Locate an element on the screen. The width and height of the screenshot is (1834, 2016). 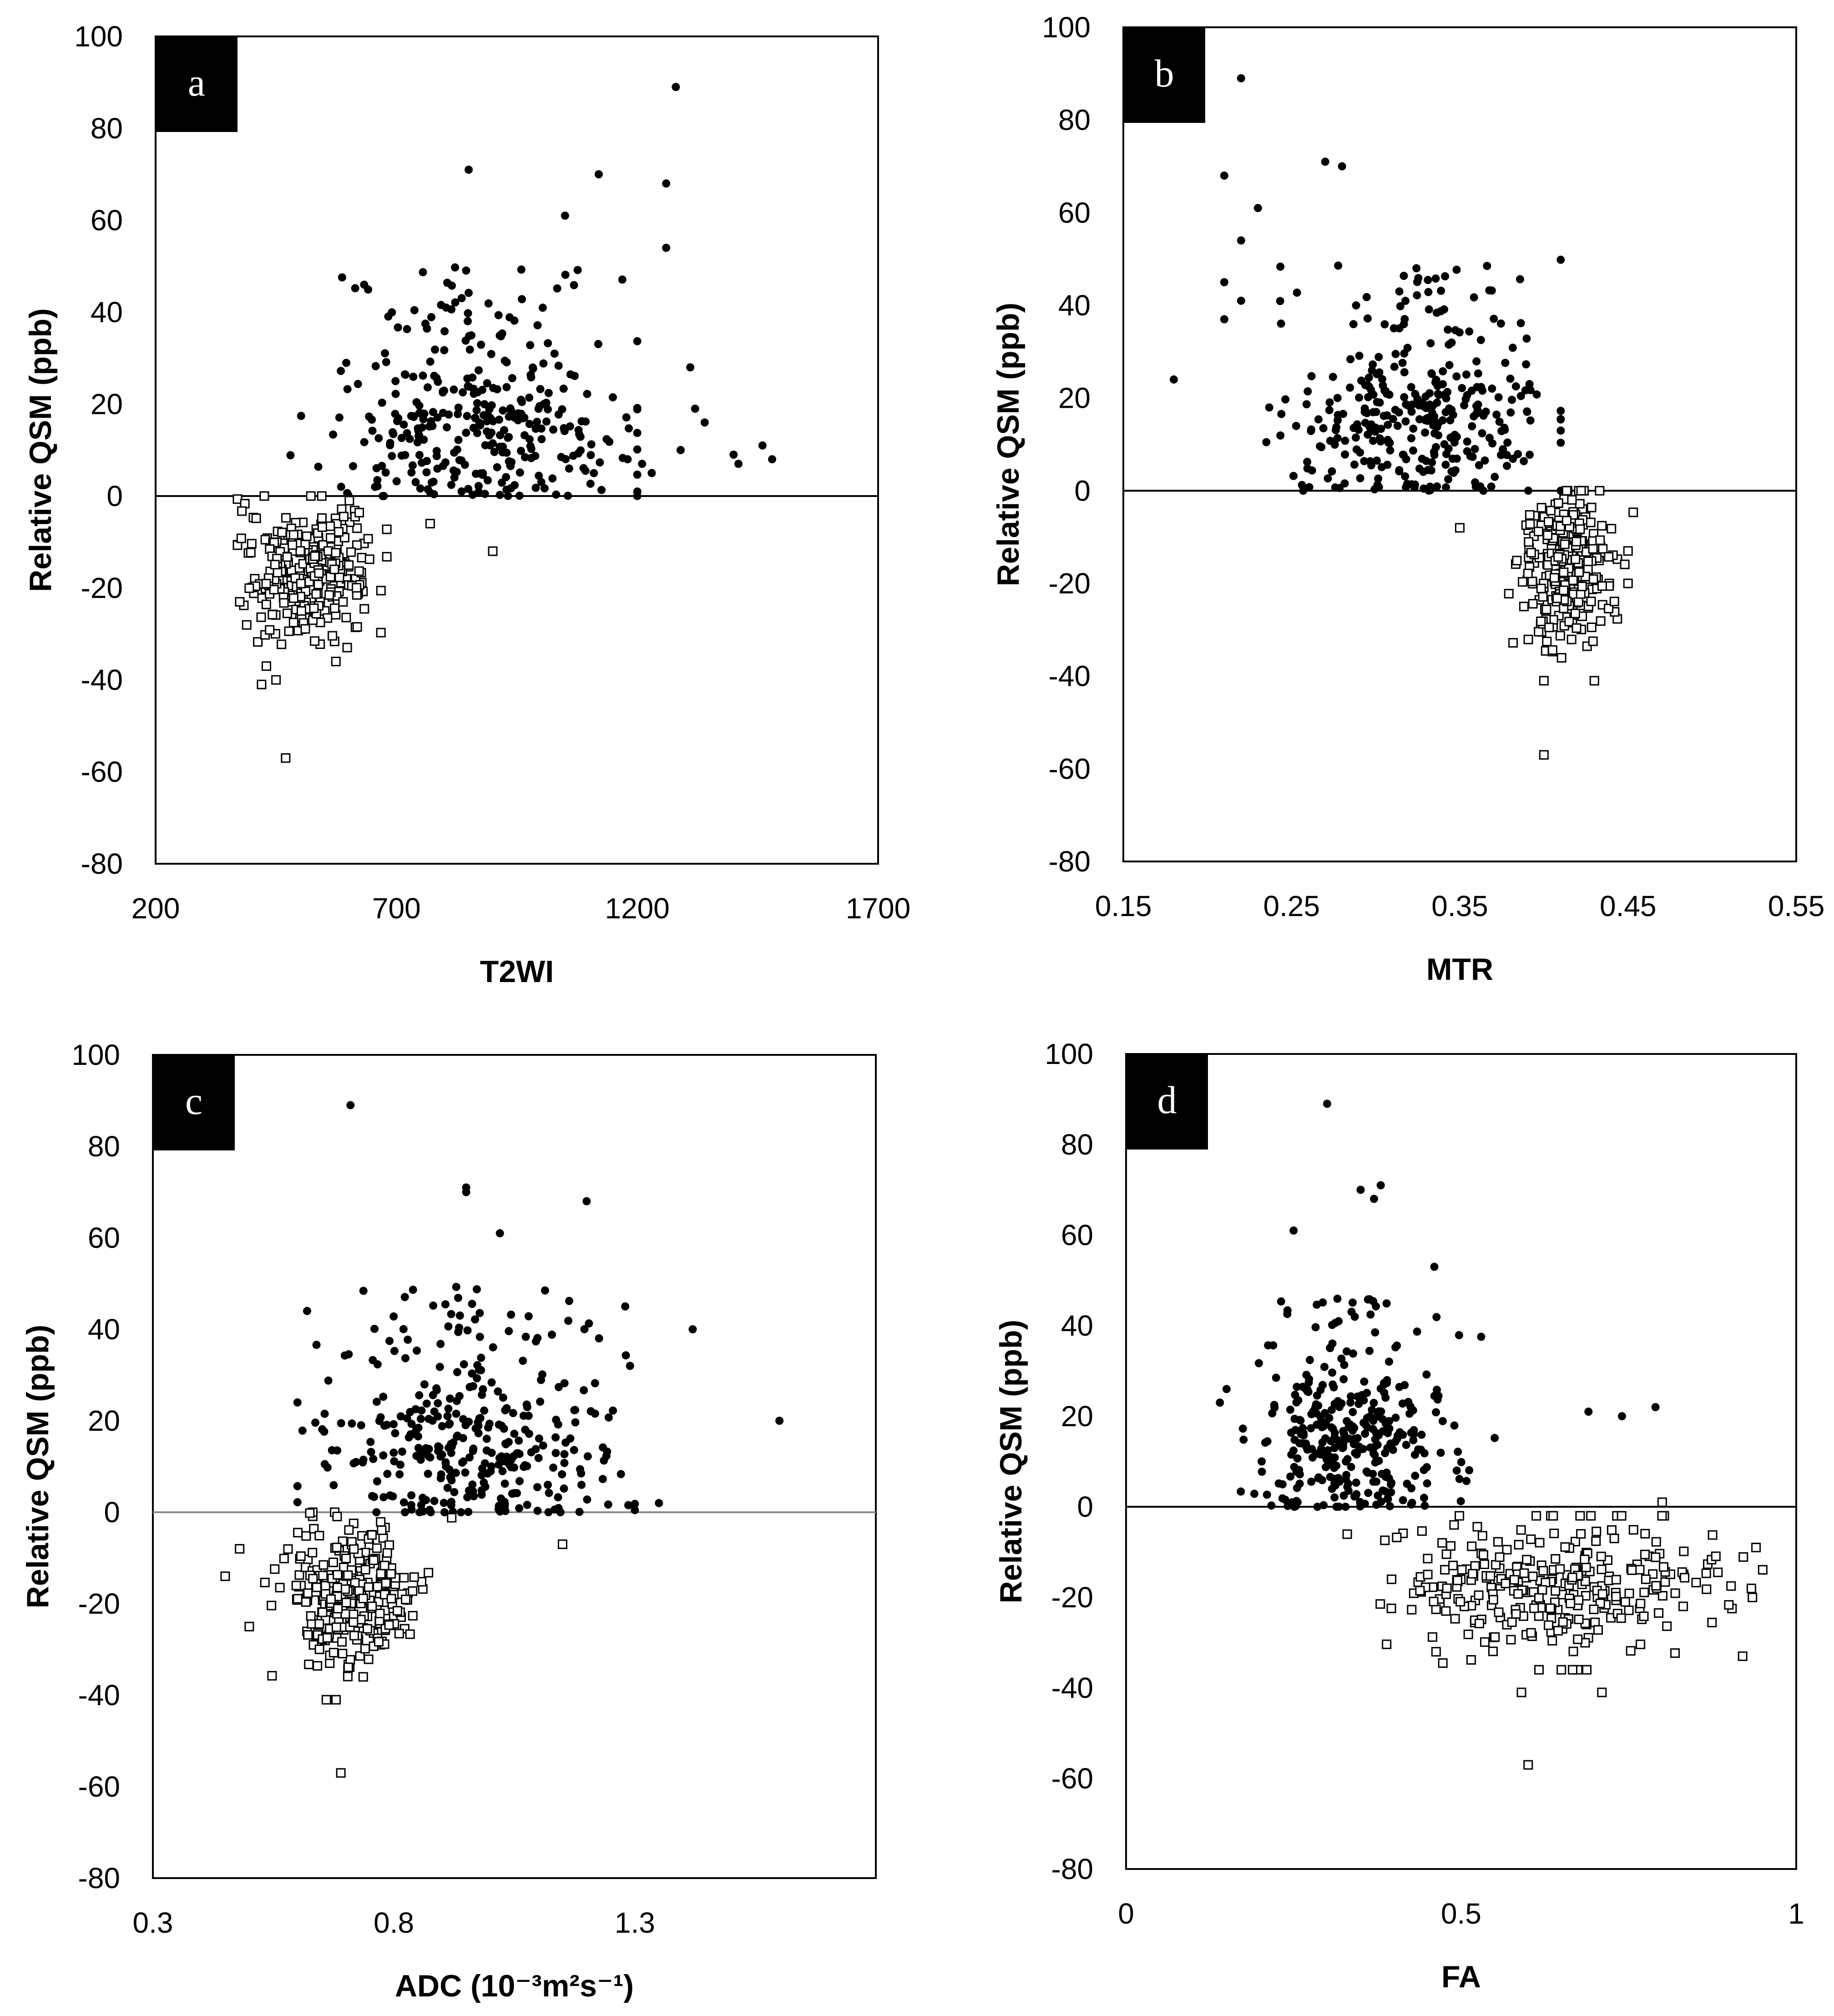
y-axis-label: Relative QSM (ppb) is located at coordinates (1011, 1461).